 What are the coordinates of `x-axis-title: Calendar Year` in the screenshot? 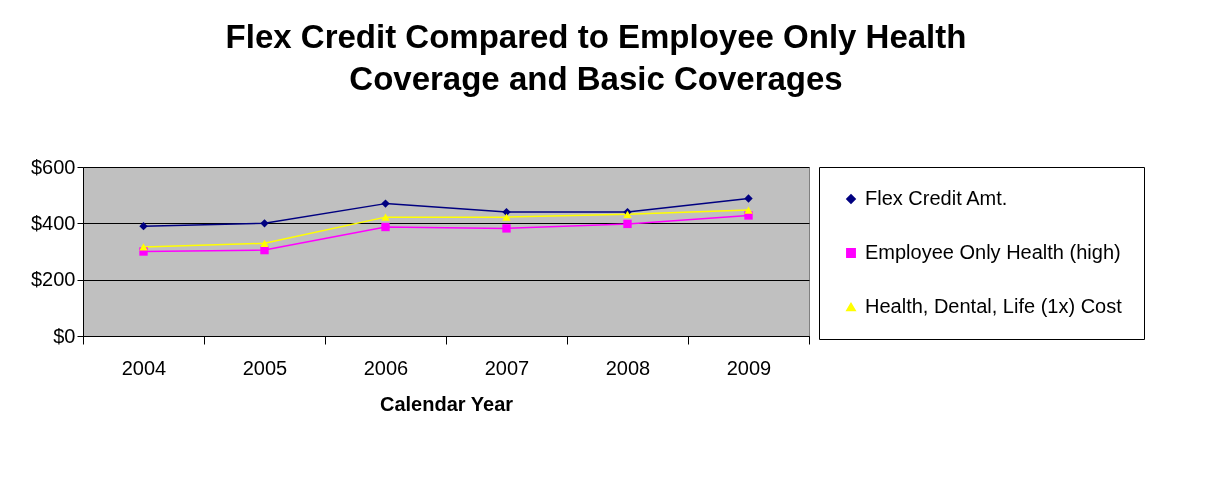 It's located at (446, 403).